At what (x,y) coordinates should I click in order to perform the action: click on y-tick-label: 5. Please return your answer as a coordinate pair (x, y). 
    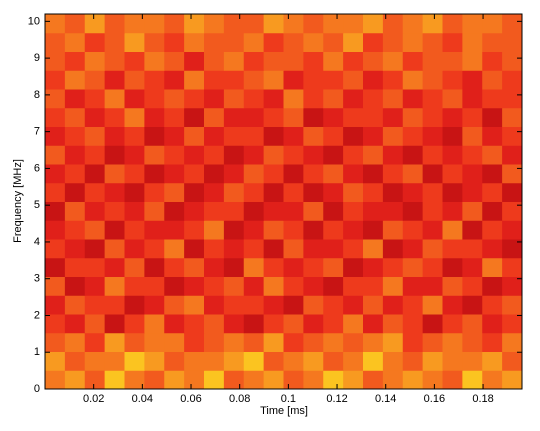
    Looking at the image, I should click on (37, 205).